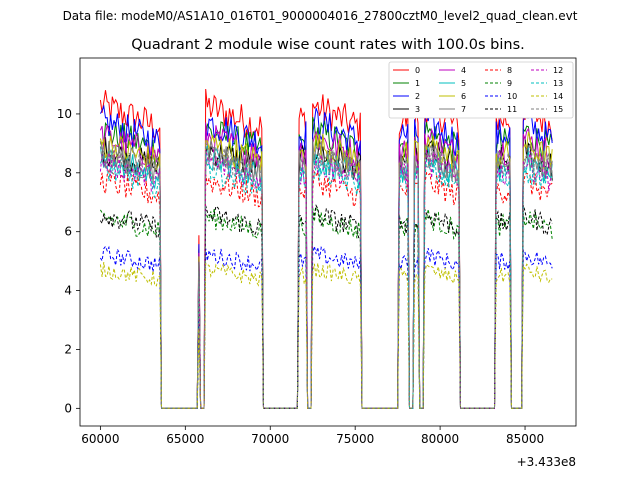 The image size is (640, 480). Describe the element at coordinates (312, 436) in the screenshot. I see `x-axis: 60000 65000 70000 75000 80000 85000` at that location.